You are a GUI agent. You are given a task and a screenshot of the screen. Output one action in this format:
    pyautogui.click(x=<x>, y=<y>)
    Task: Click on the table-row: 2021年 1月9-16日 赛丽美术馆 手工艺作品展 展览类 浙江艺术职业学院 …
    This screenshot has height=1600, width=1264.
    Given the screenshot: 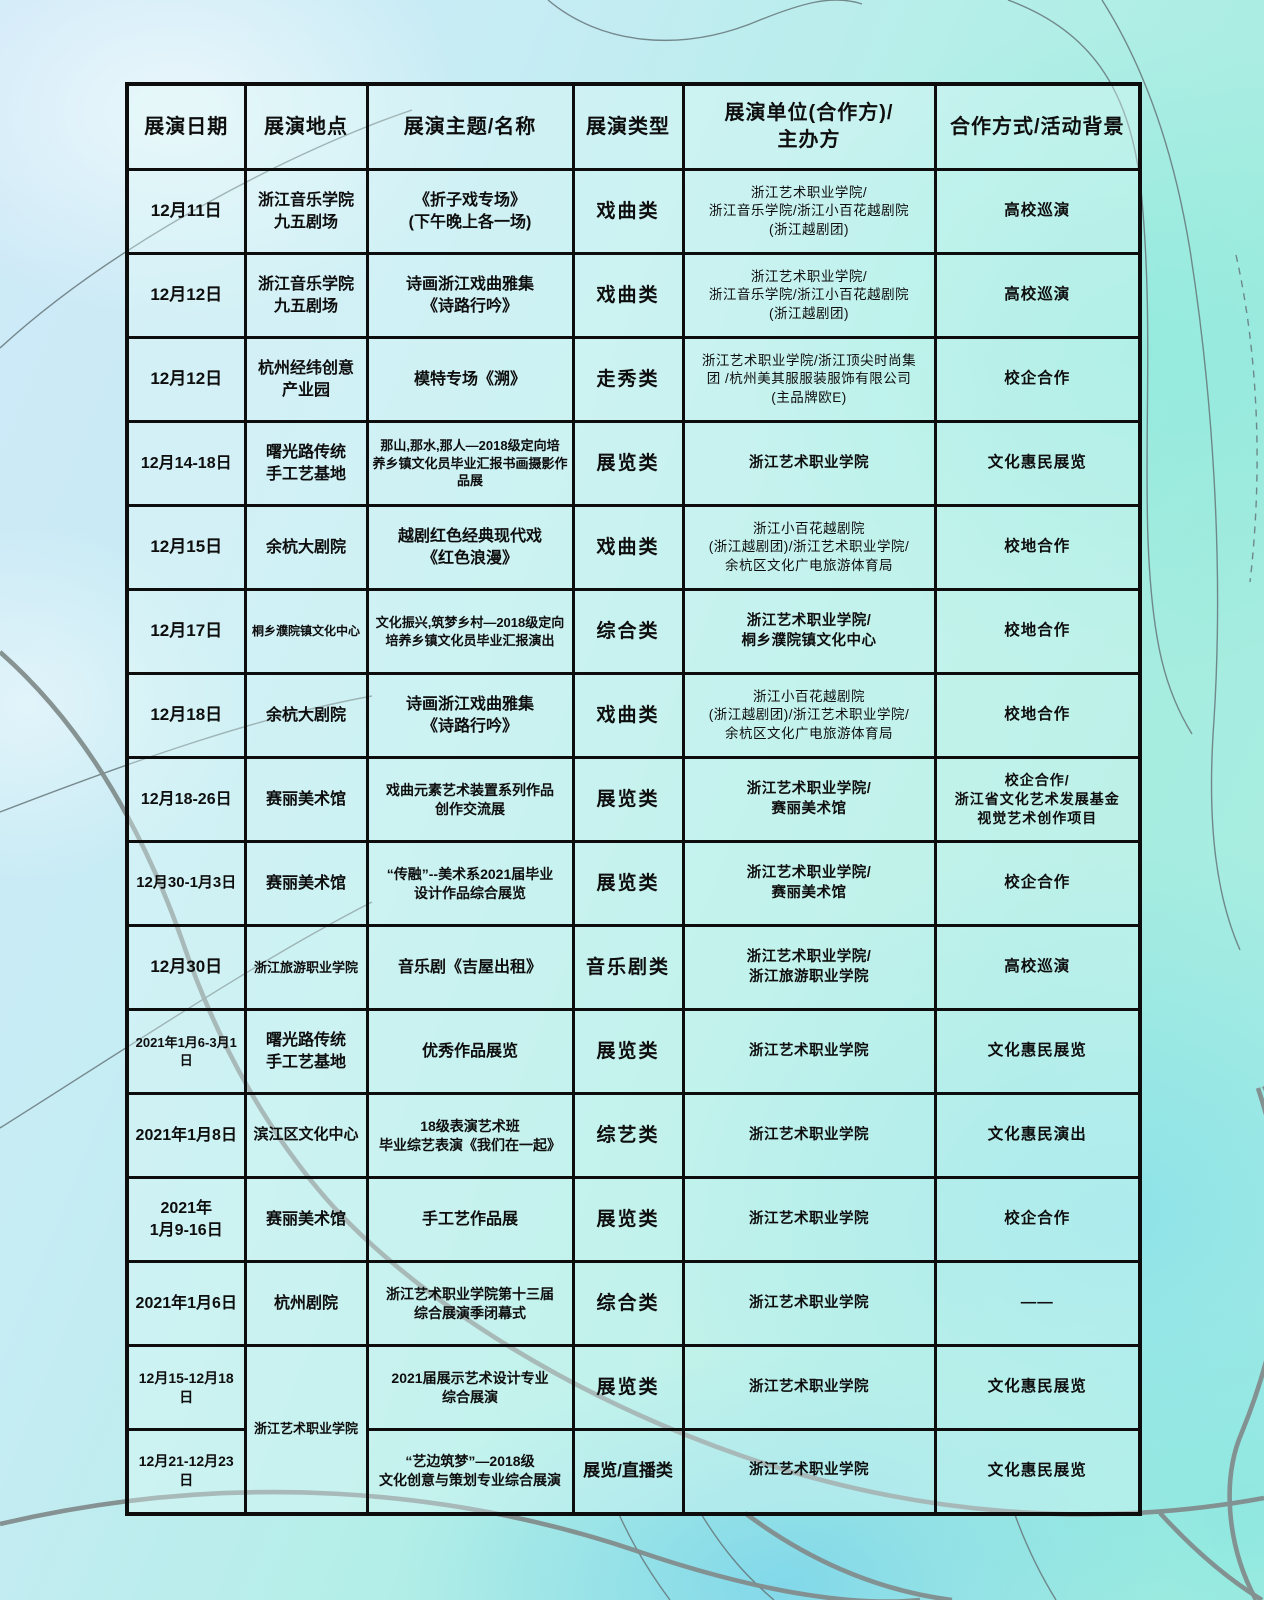 What is the action you would take?
    pyautogui.click(x=633, y=1219)
    